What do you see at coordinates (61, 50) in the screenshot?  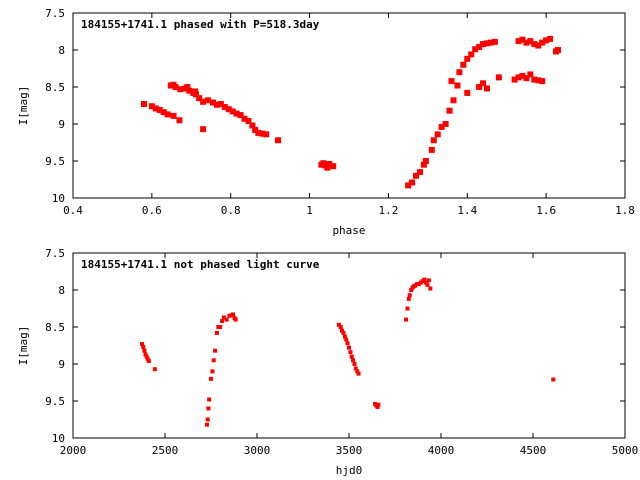 I see `phased-y-tick-label: 8` at bounding box center [61, 50].